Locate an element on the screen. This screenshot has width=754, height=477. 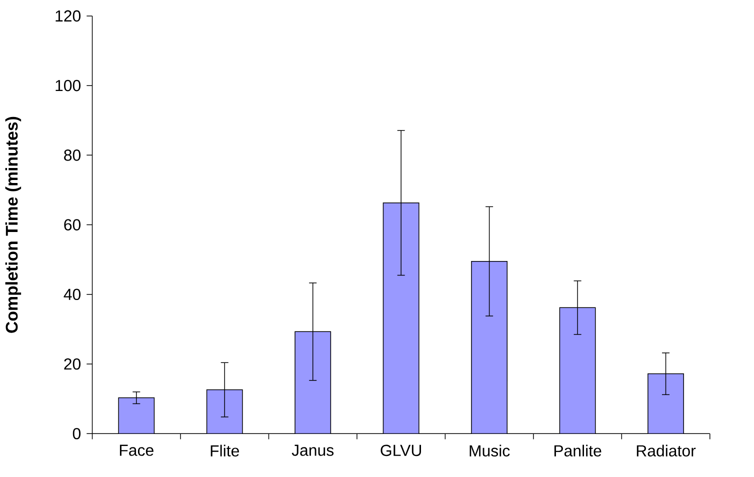
x-tick-label: Panlite is located at coordinates (578, 450).